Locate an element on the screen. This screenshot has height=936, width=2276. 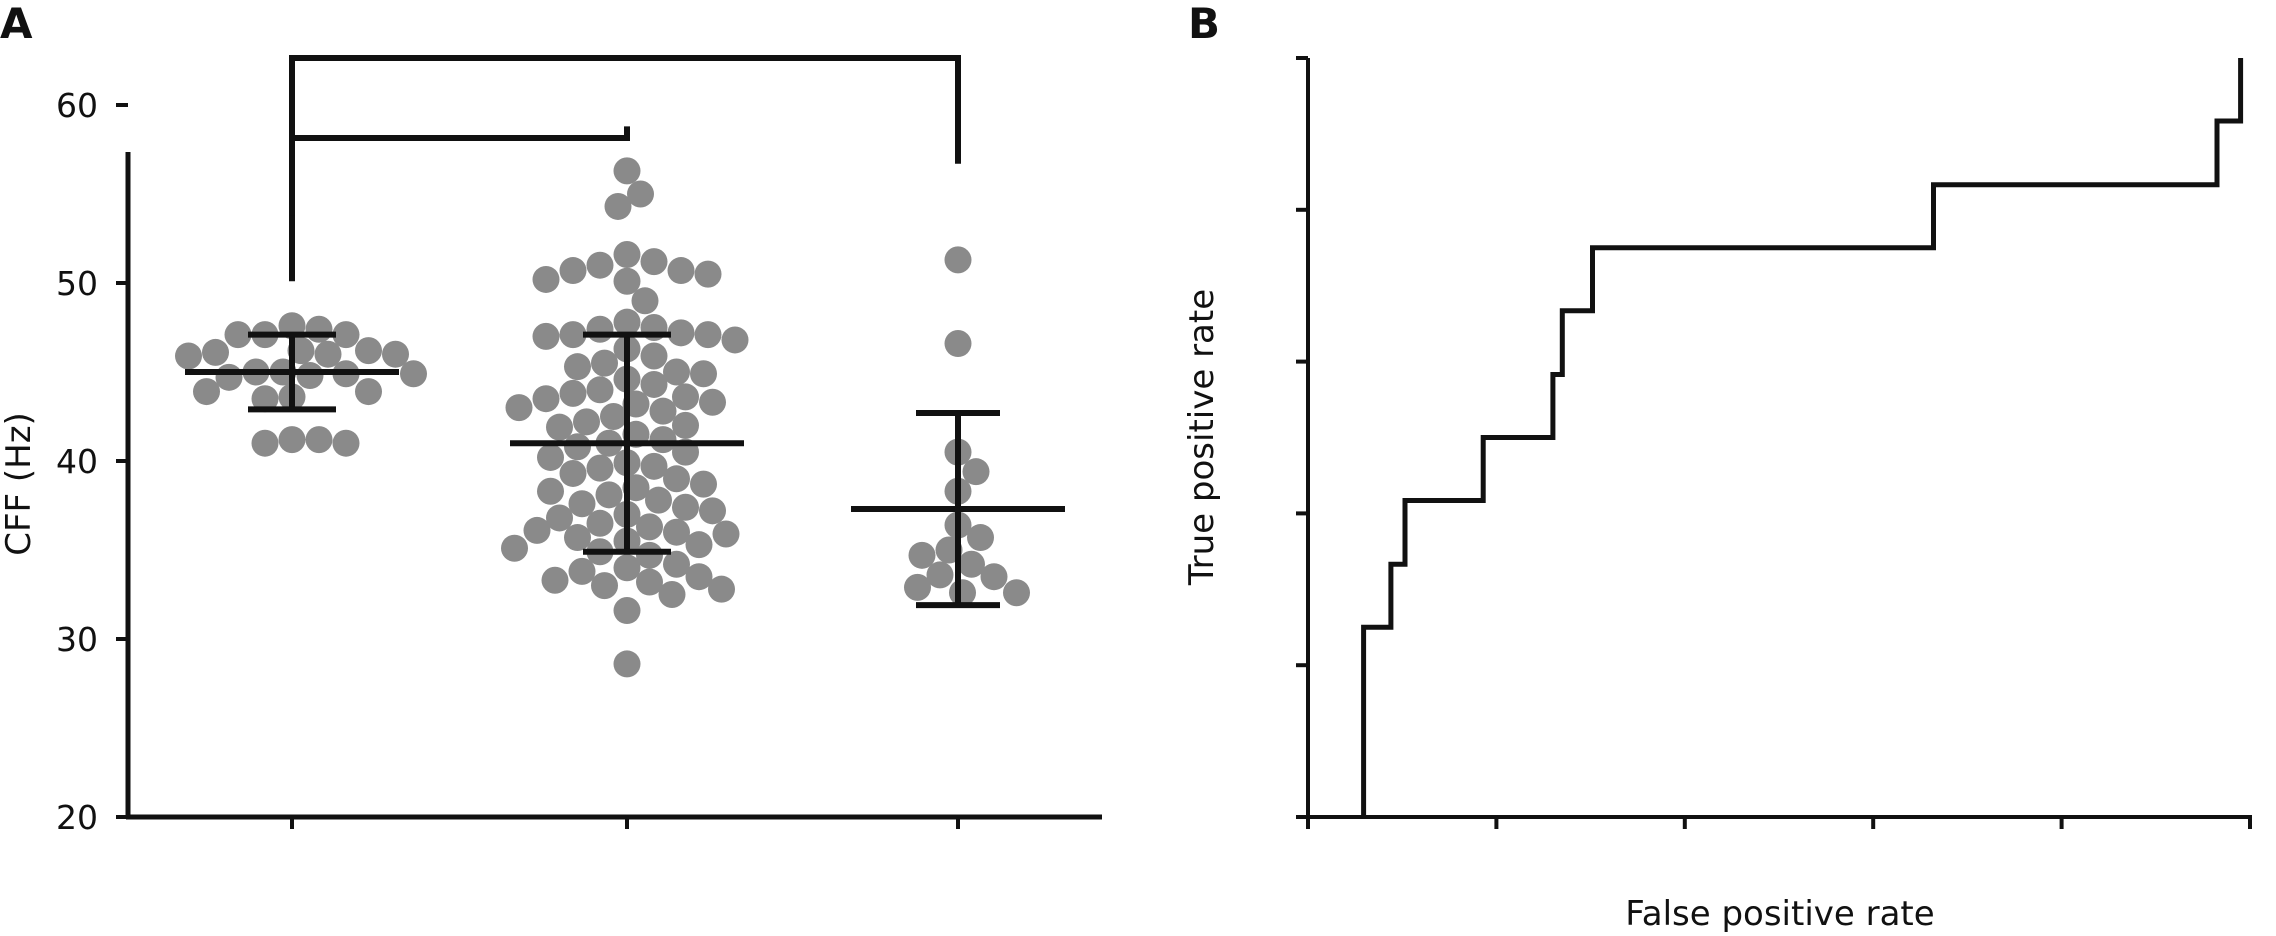
a-significance-brackets is located at coordinates (625, 168).